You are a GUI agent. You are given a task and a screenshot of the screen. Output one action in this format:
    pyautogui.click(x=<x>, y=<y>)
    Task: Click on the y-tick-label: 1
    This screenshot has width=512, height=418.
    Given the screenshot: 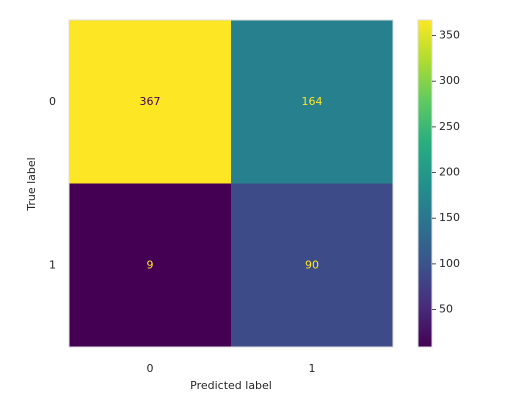 What is the action you would take?
    pyautogui.click(x=52, y=264)
    